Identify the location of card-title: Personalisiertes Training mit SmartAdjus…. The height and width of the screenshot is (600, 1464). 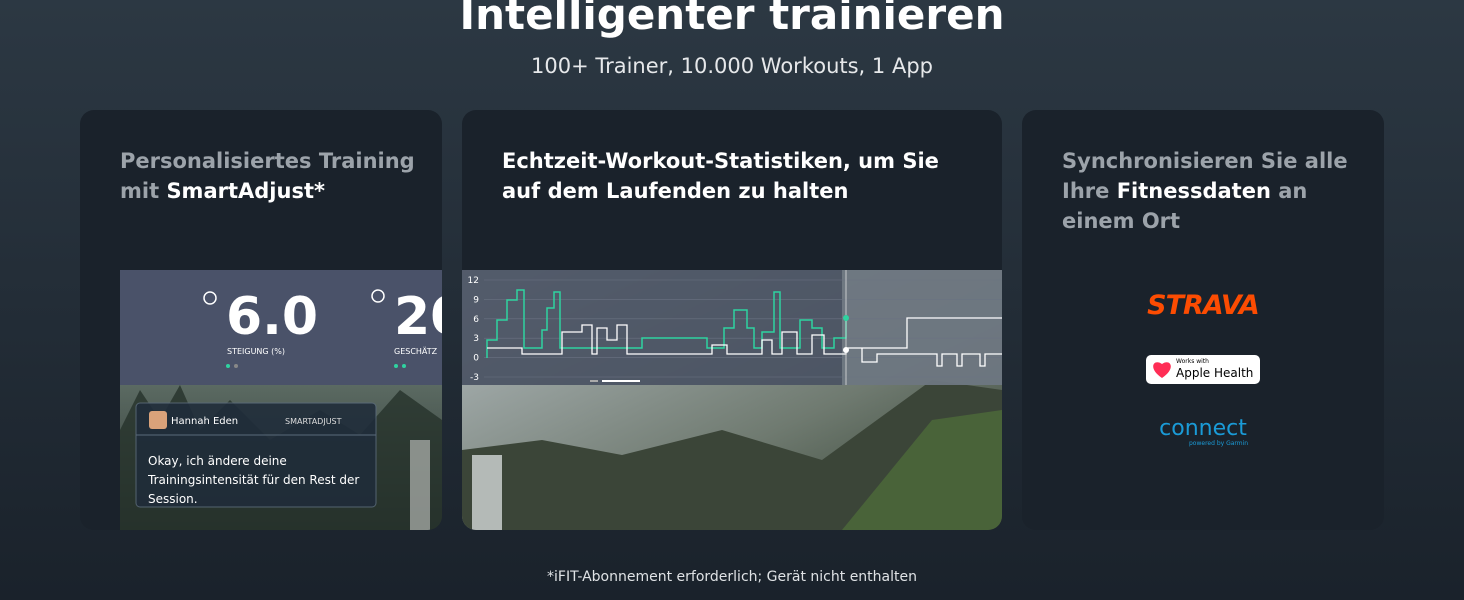
(270, 176).